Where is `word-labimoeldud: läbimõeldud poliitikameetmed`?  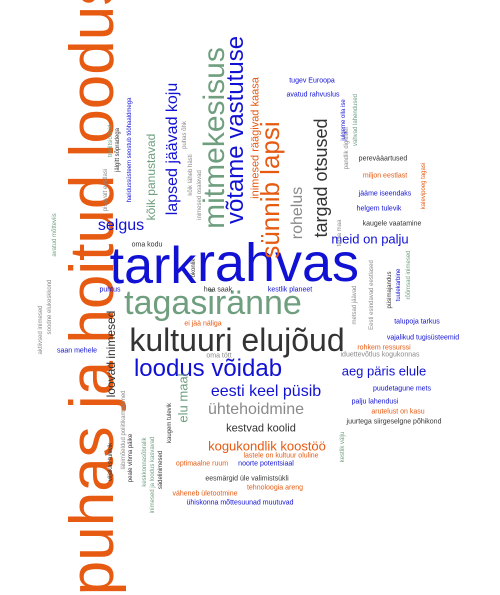 word-labimoeldud: läbimõeldud poliitikameetmed is located at coordinates (124, 430).